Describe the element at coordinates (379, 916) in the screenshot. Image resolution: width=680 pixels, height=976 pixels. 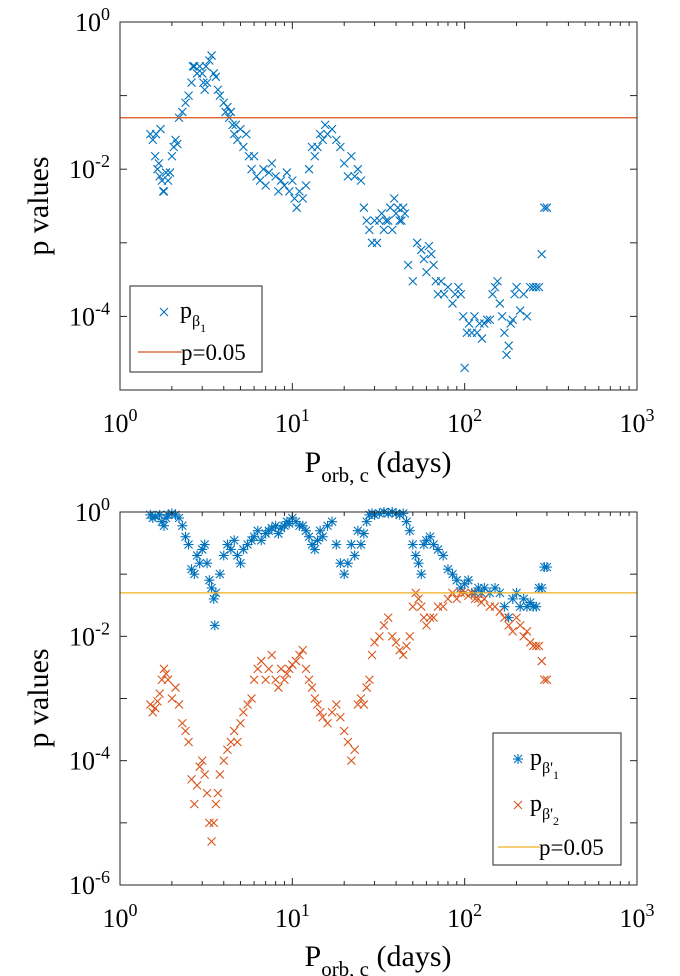
I see `x-tick-labels: 100 101 102 103` at that location.